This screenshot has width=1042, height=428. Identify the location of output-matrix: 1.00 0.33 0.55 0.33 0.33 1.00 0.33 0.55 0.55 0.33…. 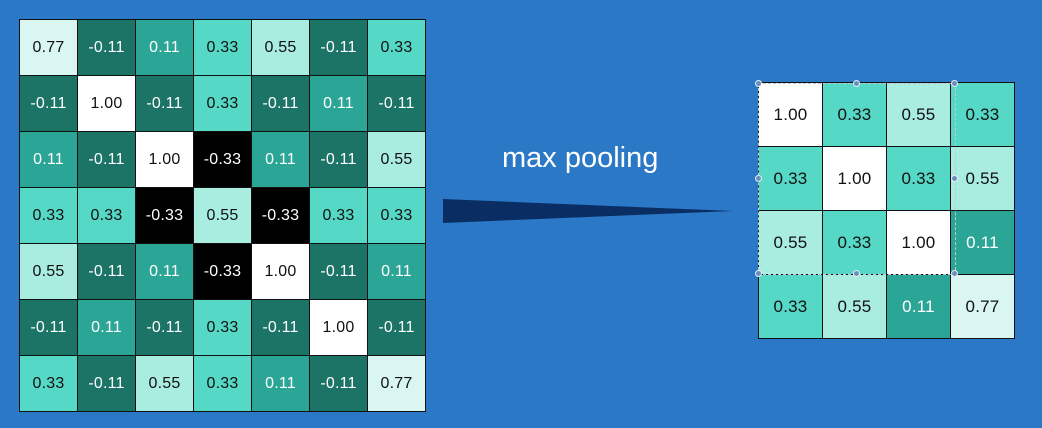
(886, 210).